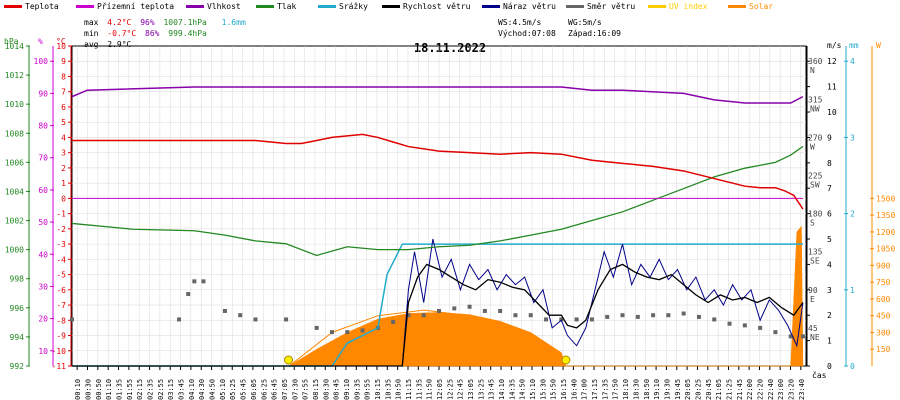 The image size is (900, 400). What do you see at coordinates (815, 108) in the screenshot?
I see `y-dir-letter: NW` at bounding box center [815, 108].